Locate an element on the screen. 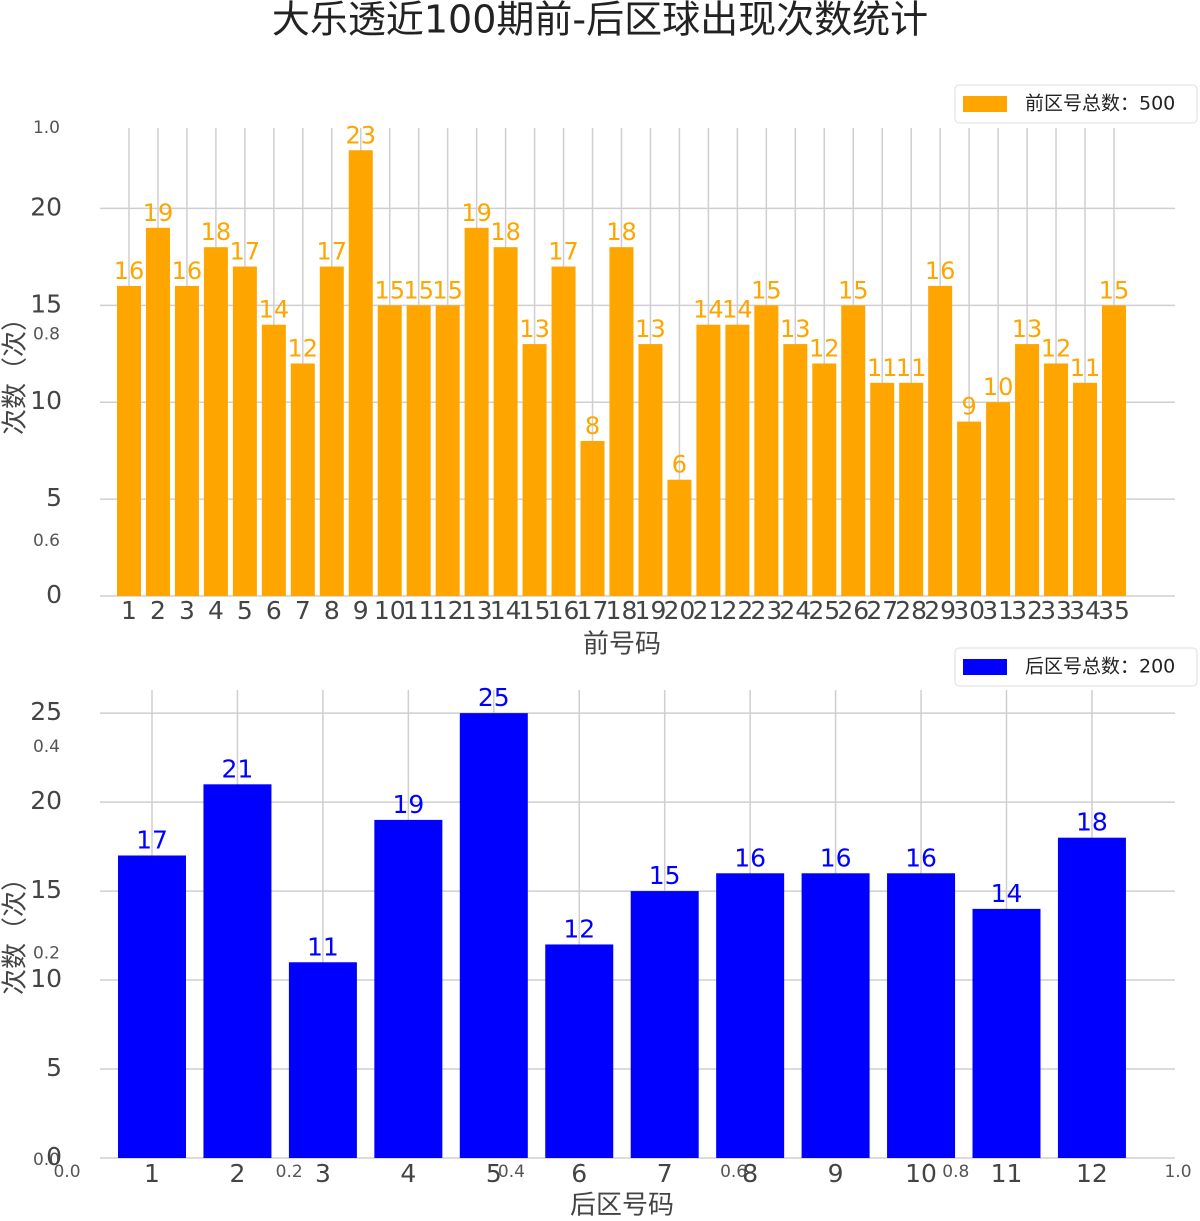 The height and width of the screenshot is (1221, 1200). x-tick-label: 25 is located at coordinates (824, 610).